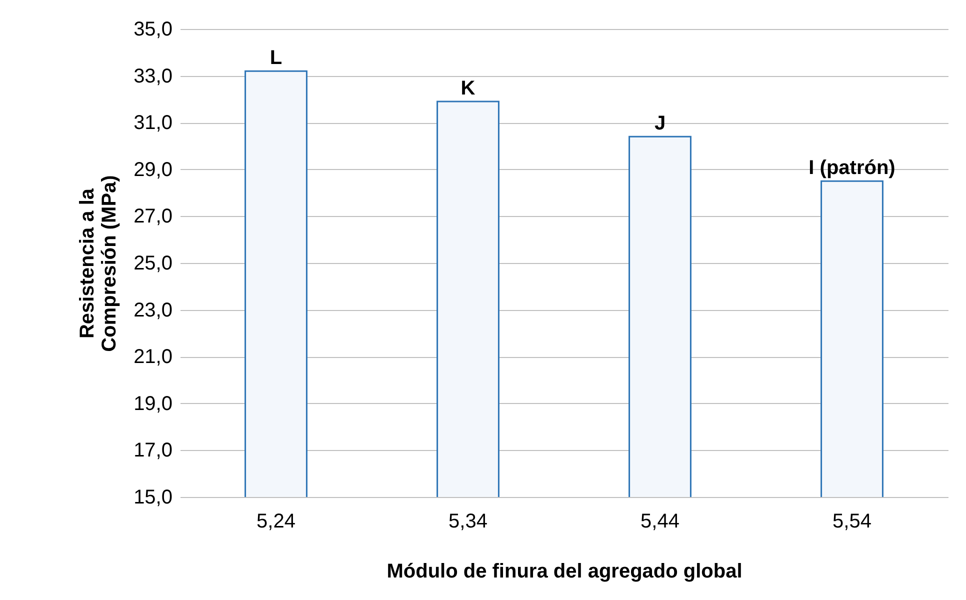  I want to click on y-tick-label: 33,0, so click(153, 76).